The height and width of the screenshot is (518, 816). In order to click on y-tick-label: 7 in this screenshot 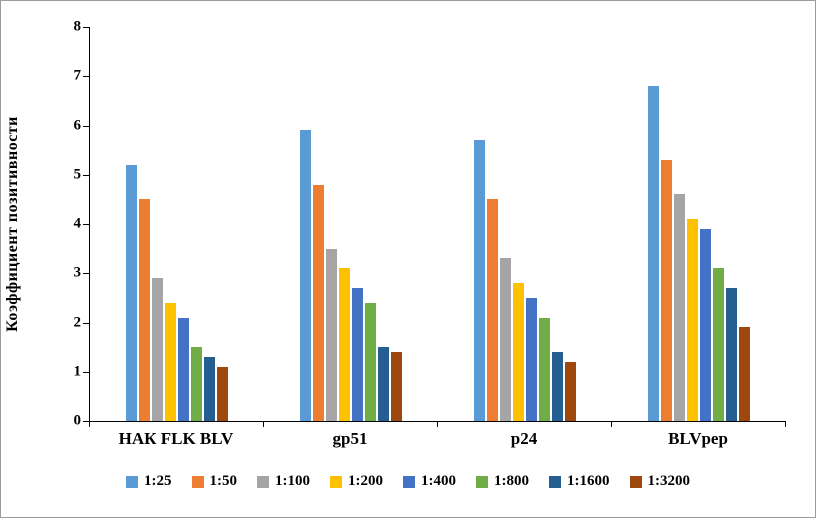, I will do `click(77, 75)`.